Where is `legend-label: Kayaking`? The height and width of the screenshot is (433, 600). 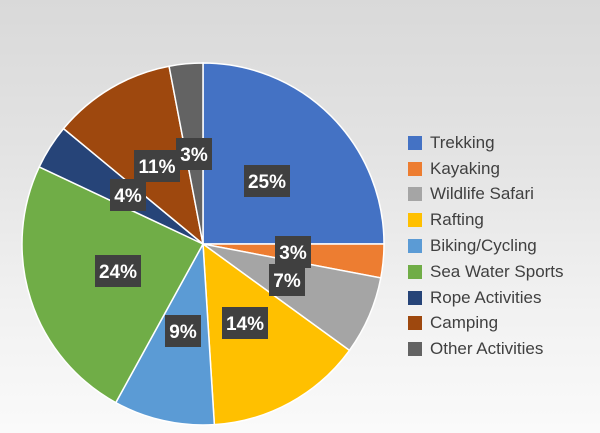
legend-label: Kayaking is located at coordinates (465, 168).